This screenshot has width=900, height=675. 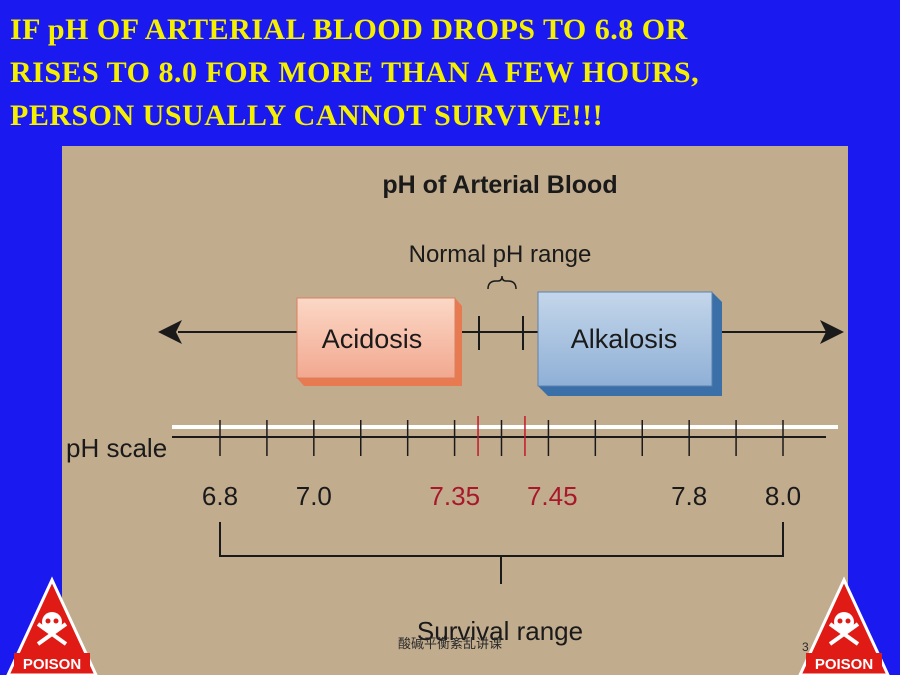 I want to click on headline-line-1: IF pH OF ARTERIAL BLOOD DROPS TO 6.8 OR, so click(x=349, y=29).